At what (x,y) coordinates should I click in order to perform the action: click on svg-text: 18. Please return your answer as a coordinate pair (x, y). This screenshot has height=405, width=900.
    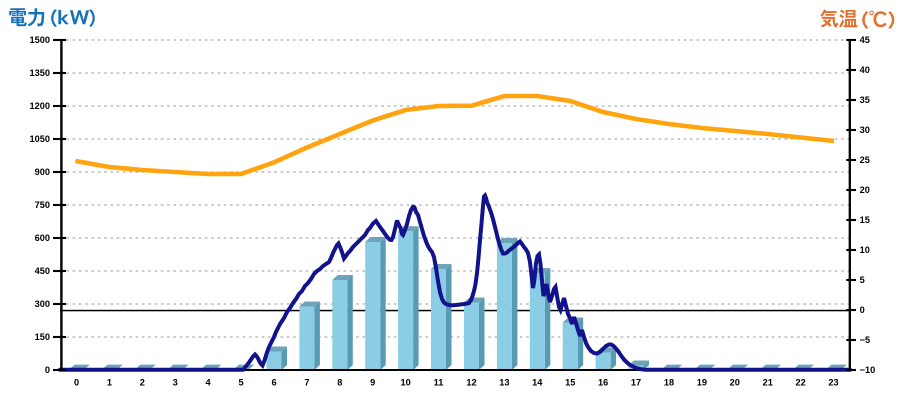
    Looking at the image, I should click on (669, 382).